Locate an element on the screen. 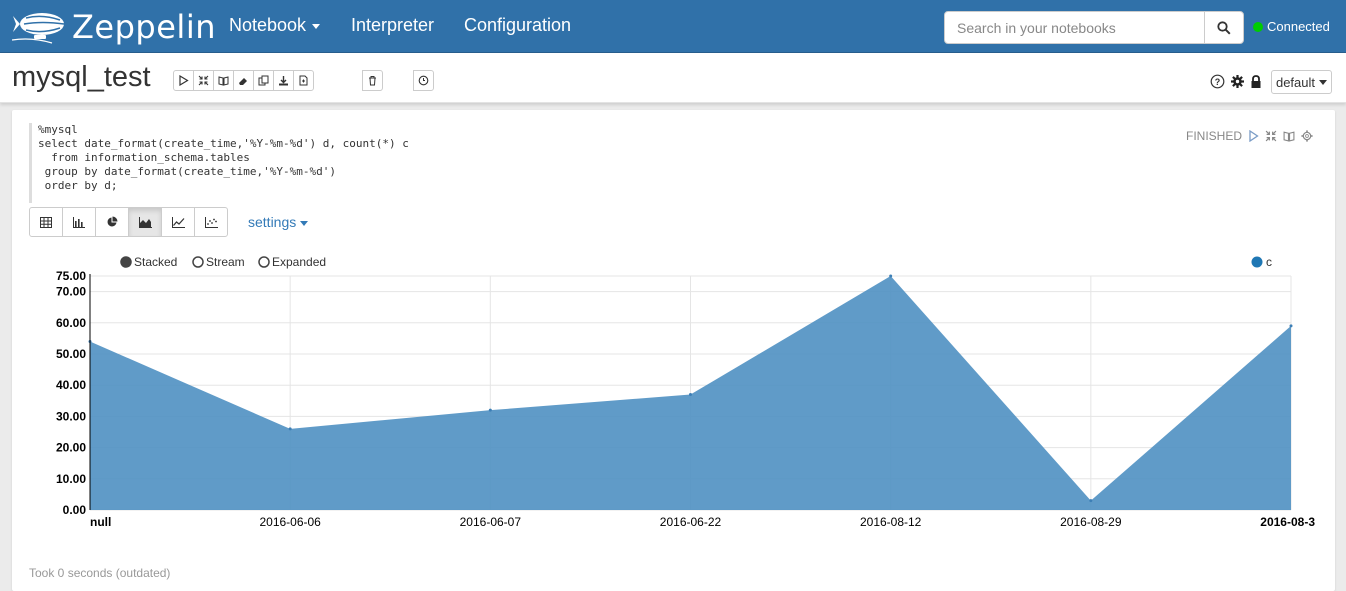 The image size is (1346, 591). x-tick-label: 2016-08-3 is located at coordinates (1287, 522).